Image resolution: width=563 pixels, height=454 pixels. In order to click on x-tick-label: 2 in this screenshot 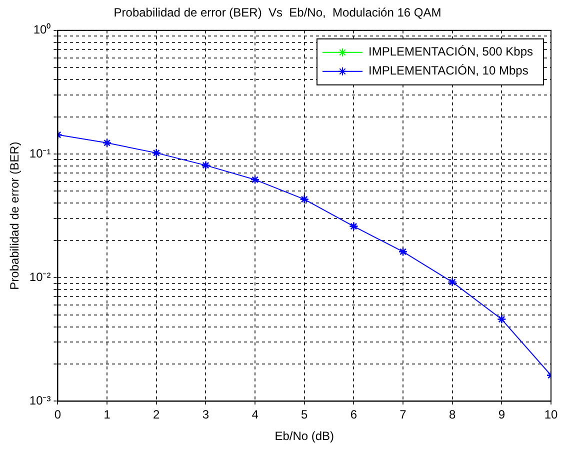, I will do `click(156, 415)`.